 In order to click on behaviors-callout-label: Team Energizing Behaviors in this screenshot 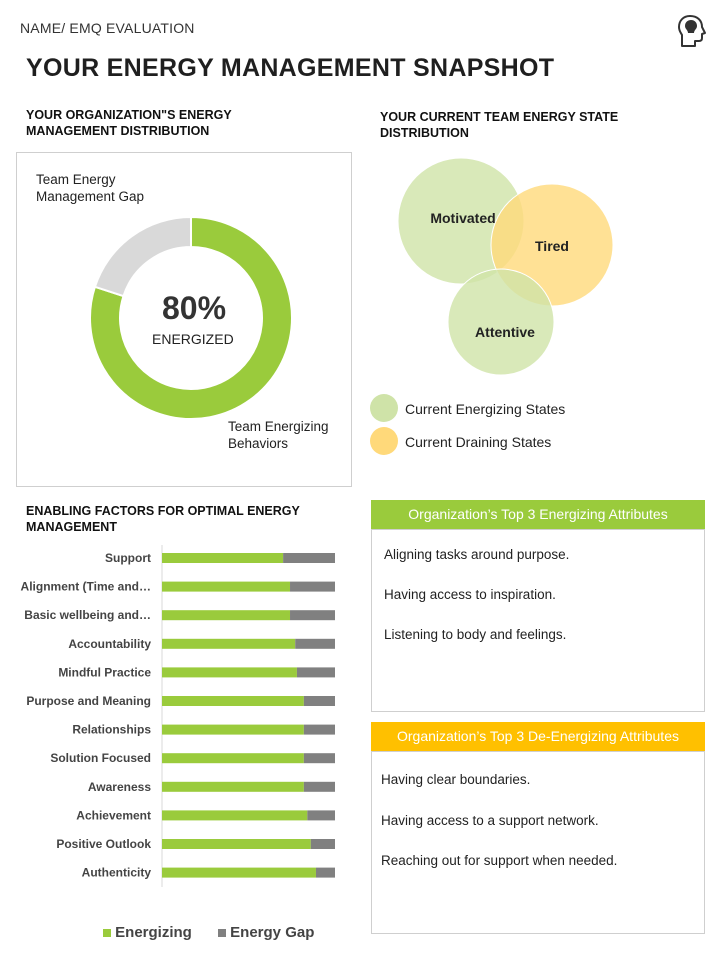, I will do `click(278, 435)`.